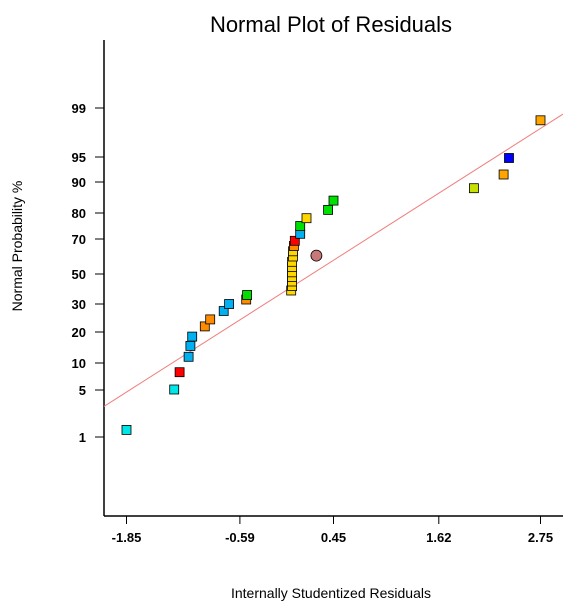 This screenshot has height=604, width=563. Describe the element at coordinates (540, 537) in the screenshot. I see `x-tick-label: 2.75` at that location.